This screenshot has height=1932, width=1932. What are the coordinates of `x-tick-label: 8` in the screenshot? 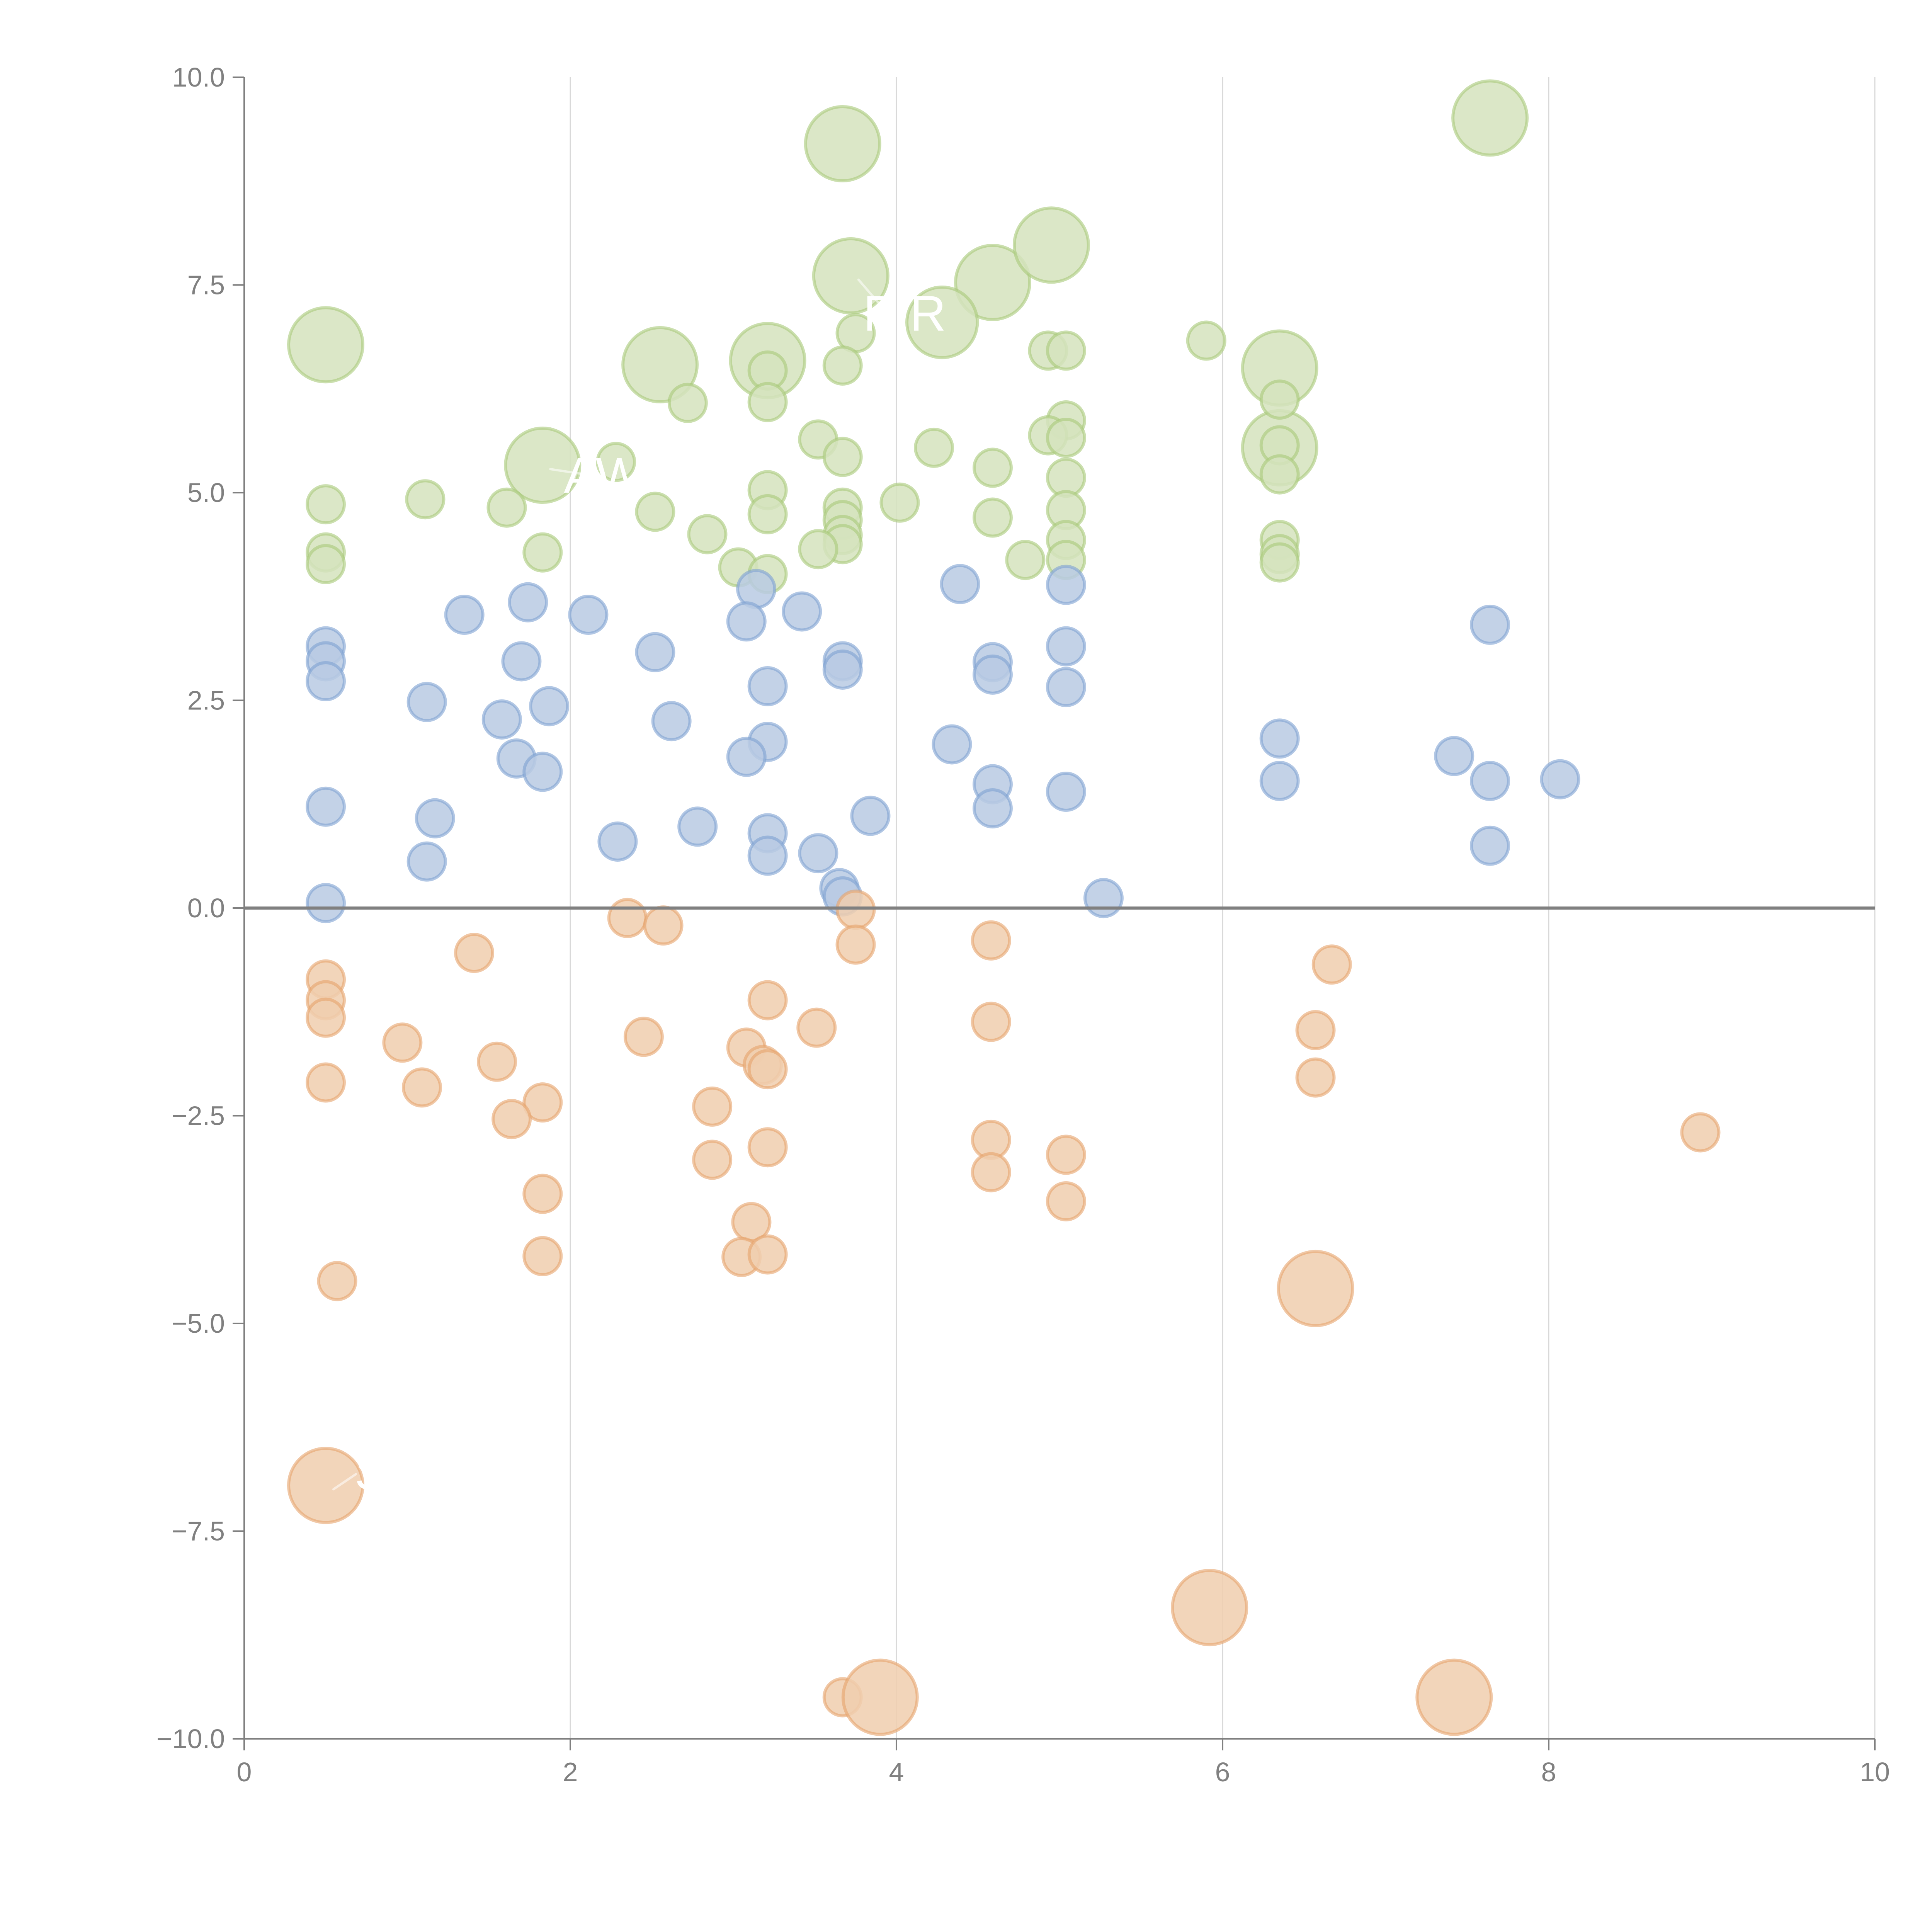 It's located at (1548, 1772).